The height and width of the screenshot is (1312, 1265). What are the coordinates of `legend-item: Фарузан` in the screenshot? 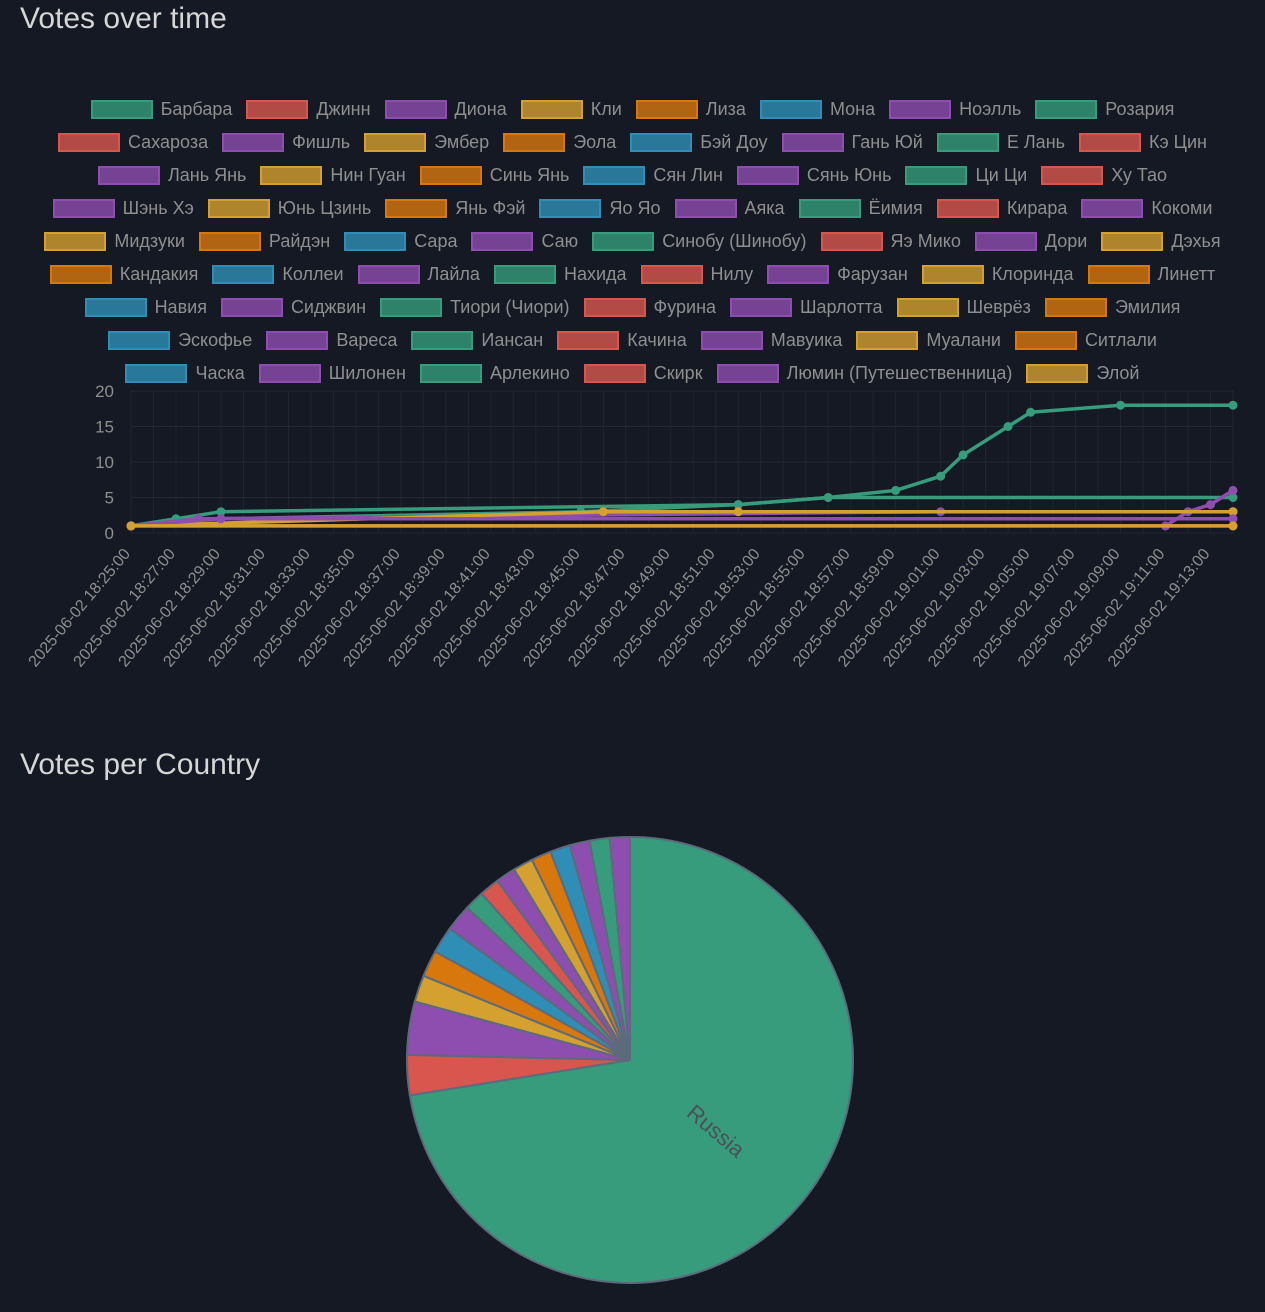 It's located at (837, 274).